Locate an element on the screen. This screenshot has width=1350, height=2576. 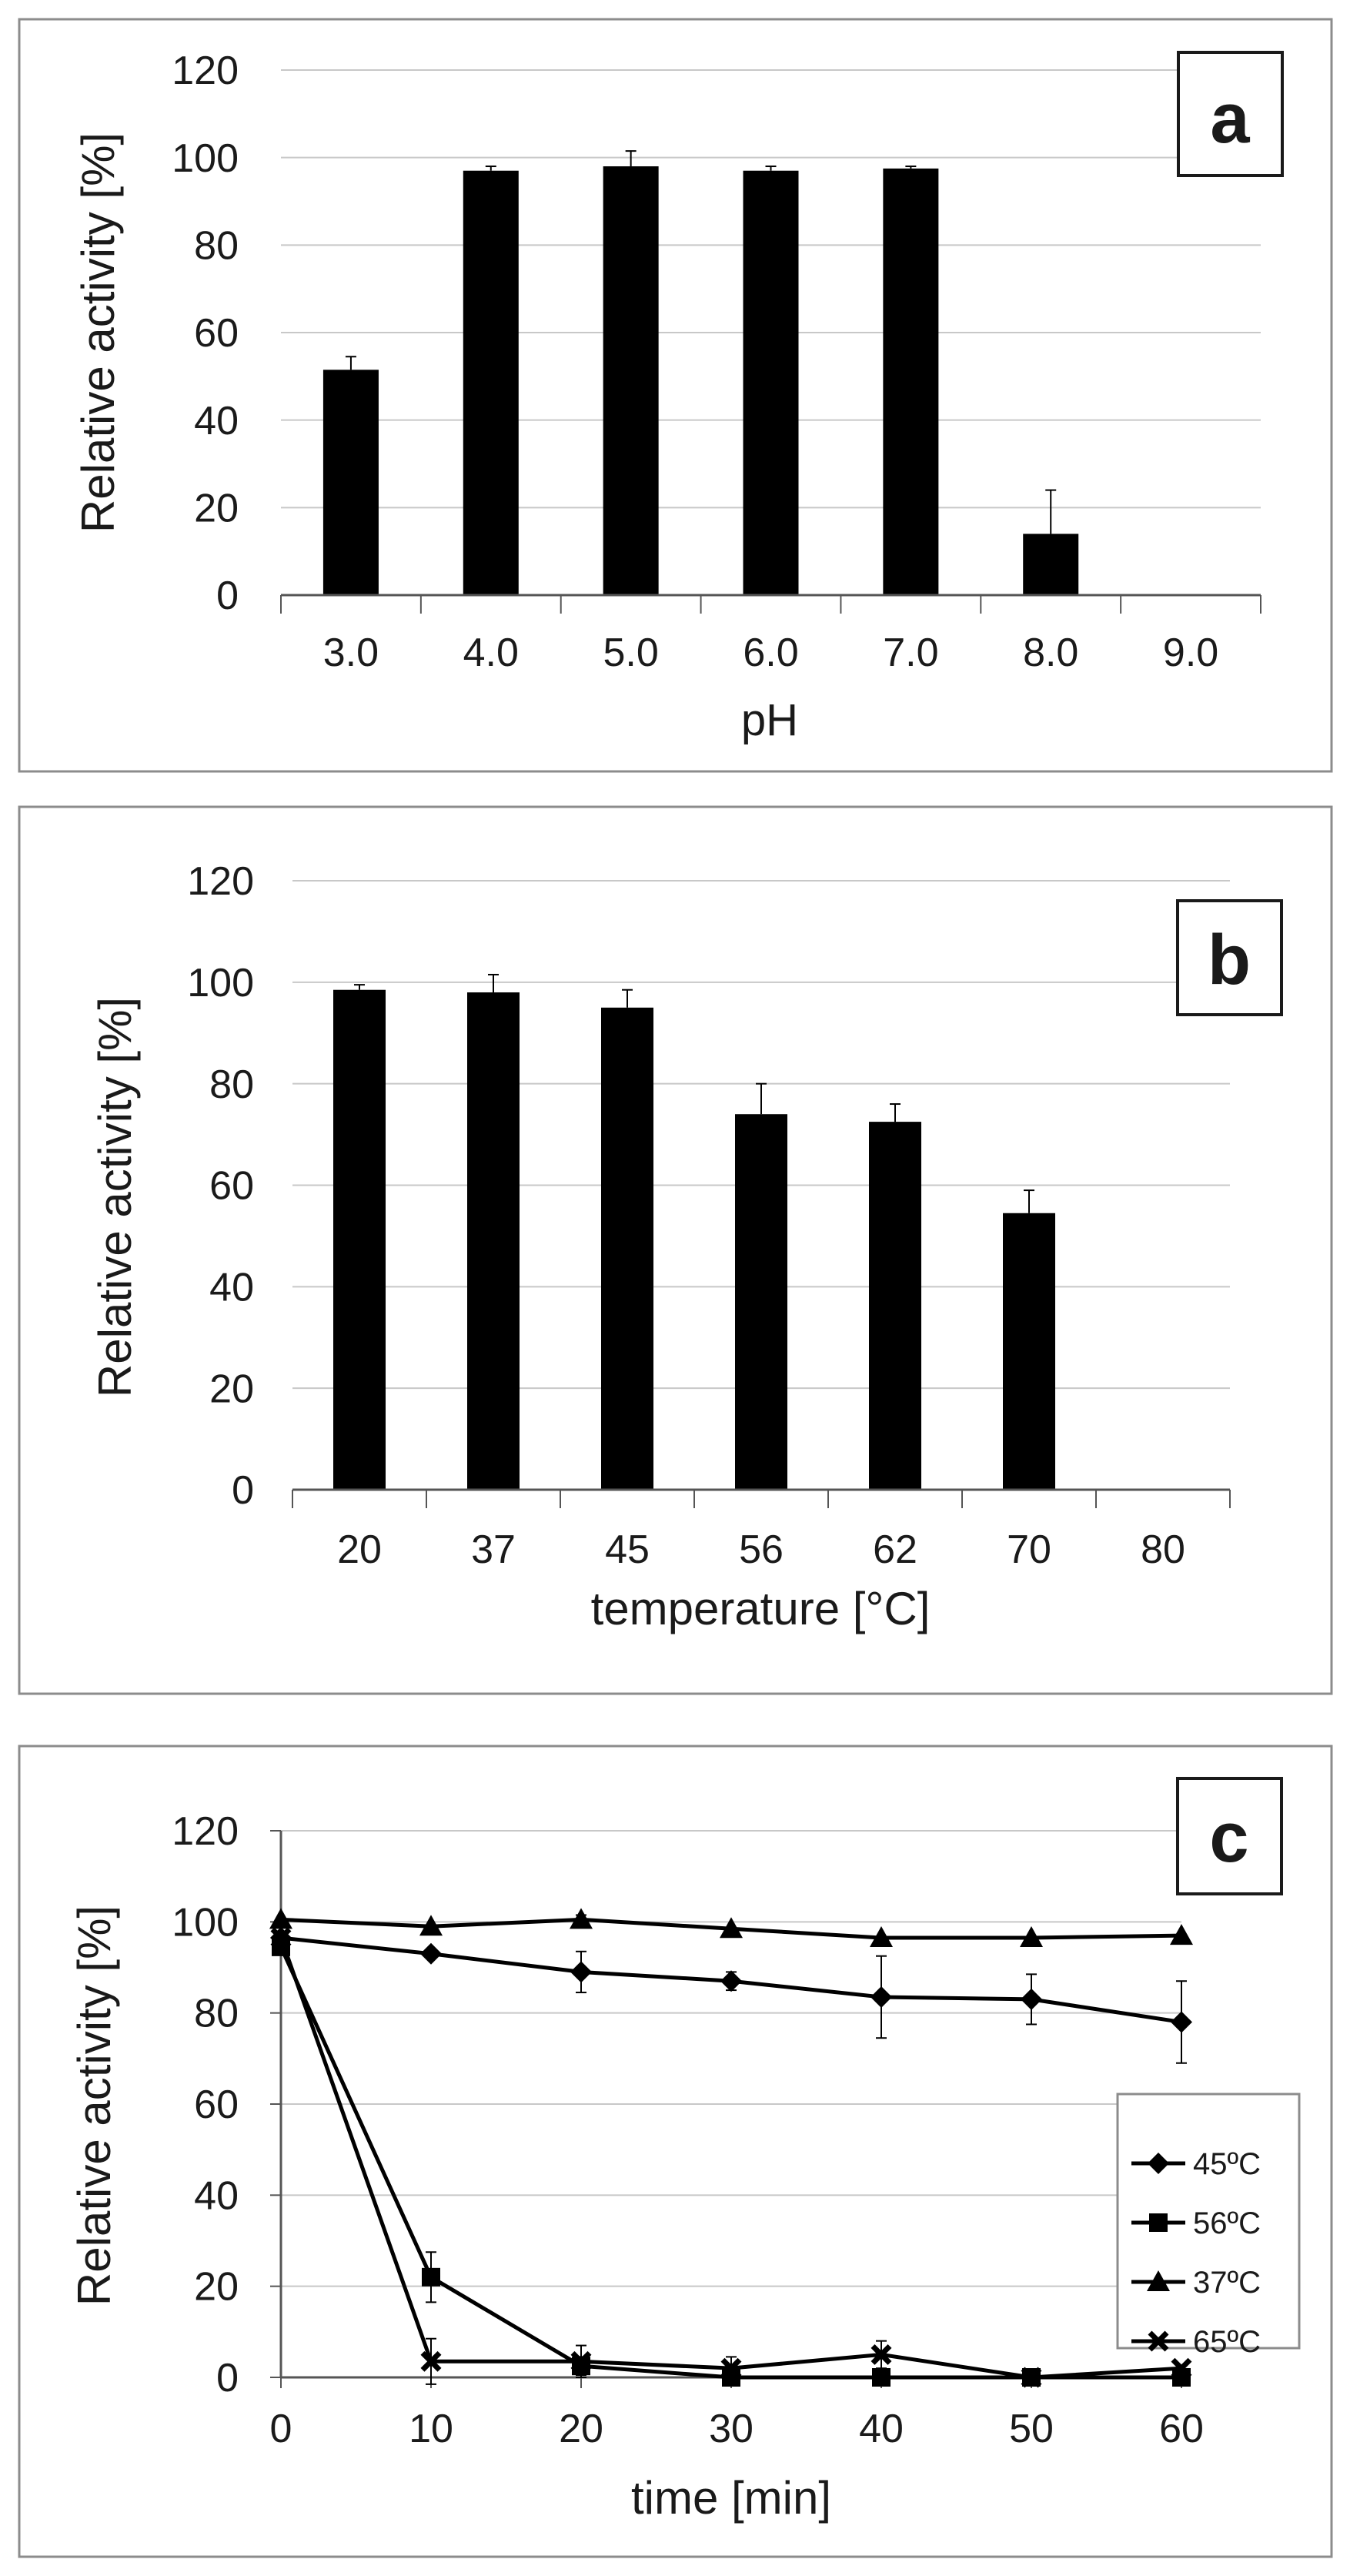
b-x-tick-label: 80 is located at coordinates (1163, 1550).